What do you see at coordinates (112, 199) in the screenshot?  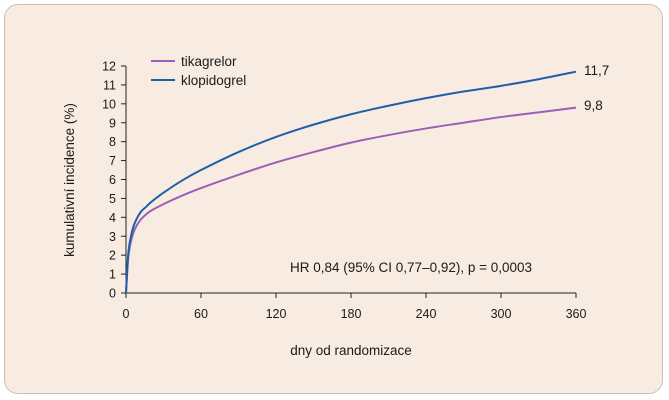 I see `y-tick-label: 5` at bounding box center [112, 199].